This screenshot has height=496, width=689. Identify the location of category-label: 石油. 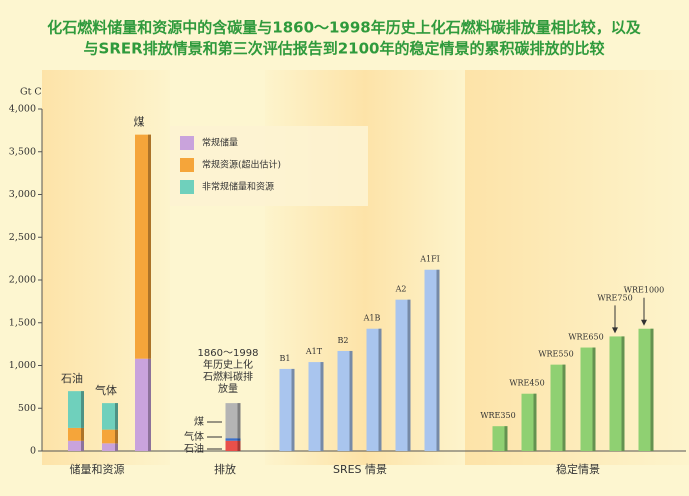
(72, 378).